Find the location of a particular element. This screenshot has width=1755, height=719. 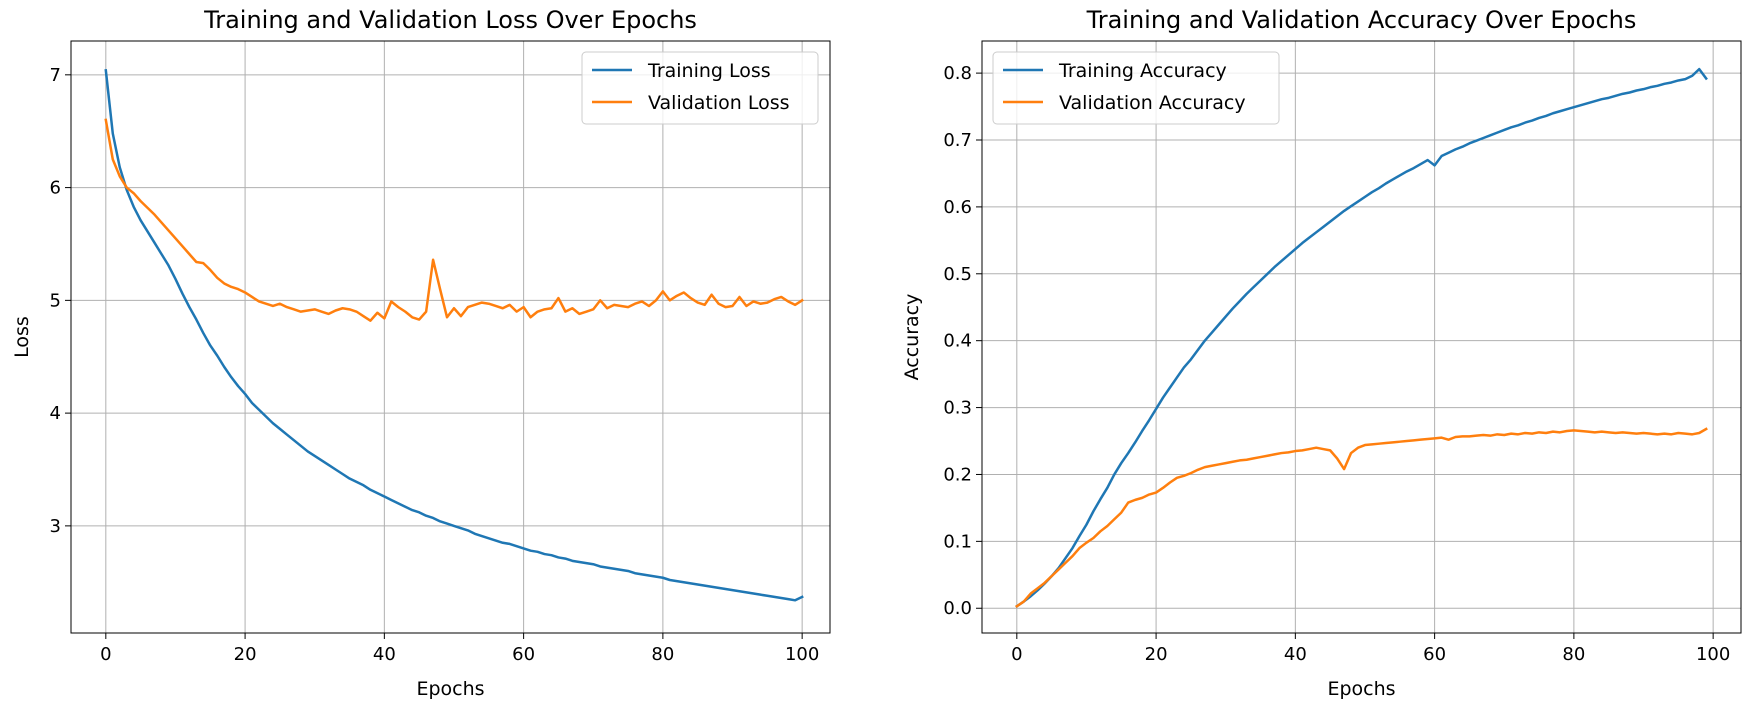

legend-label: Validation Accuracy is located at coordinates (1152, 103).